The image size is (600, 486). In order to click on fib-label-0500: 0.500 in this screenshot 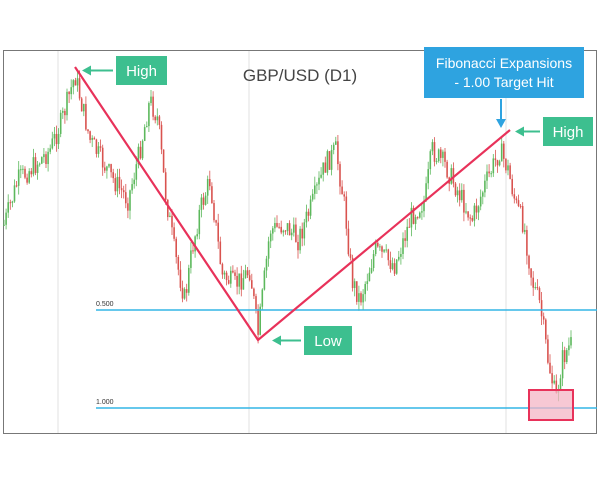, I will do `click(105, 304)`.